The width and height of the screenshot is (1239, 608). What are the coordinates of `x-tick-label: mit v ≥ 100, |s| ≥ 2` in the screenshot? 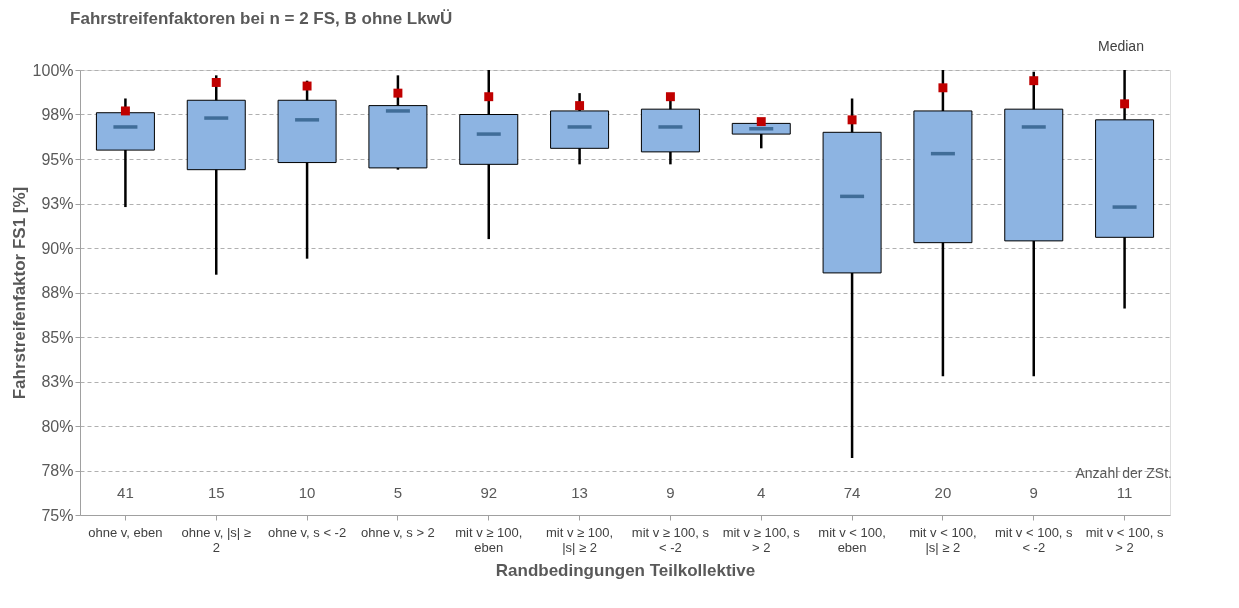 It's located at (580, 539).